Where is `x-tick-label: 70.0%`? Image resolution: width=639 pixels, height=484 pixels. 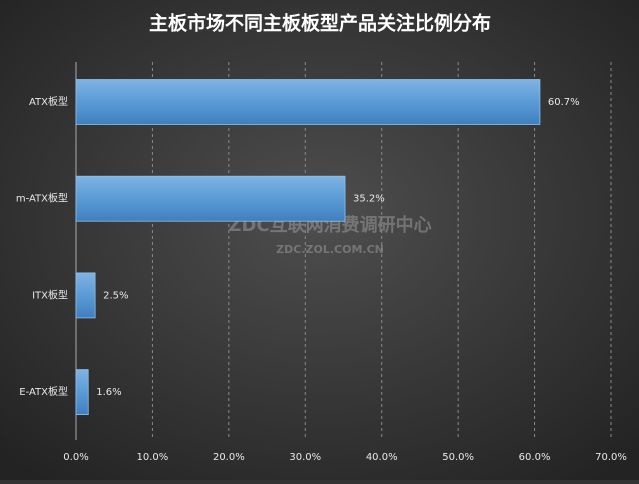 x-tick-label: 70.0% is located at coordinates (611, 457).